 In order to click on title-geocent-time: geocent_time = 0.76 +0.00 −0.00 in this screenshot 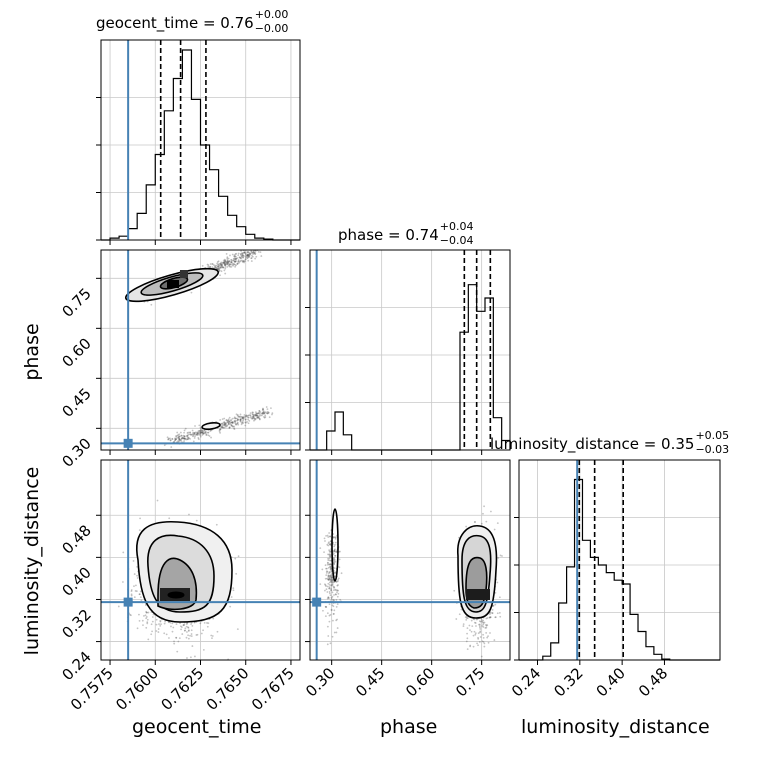, I will do `click(195, 21)`.